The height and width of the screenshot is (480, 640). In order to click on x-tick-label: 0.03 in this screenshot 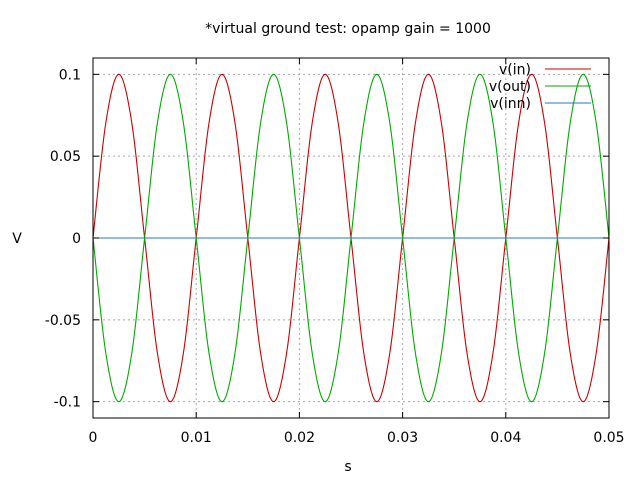, I will do `click(402, 438)`.